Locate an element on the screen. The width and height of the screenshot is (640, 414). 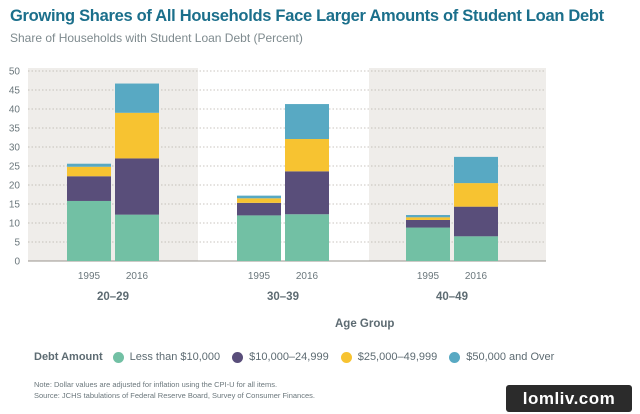
y-tick-label: 35 is located at coordinates (15, 129).